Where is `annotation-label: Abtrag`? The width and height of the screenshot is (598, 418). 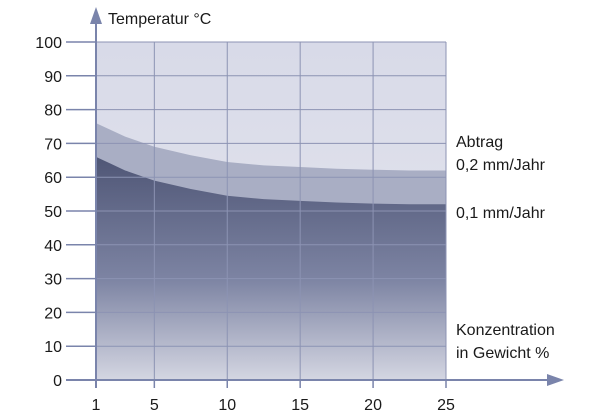
annotation-label: Abtrag is located at coordinates (479, 142).